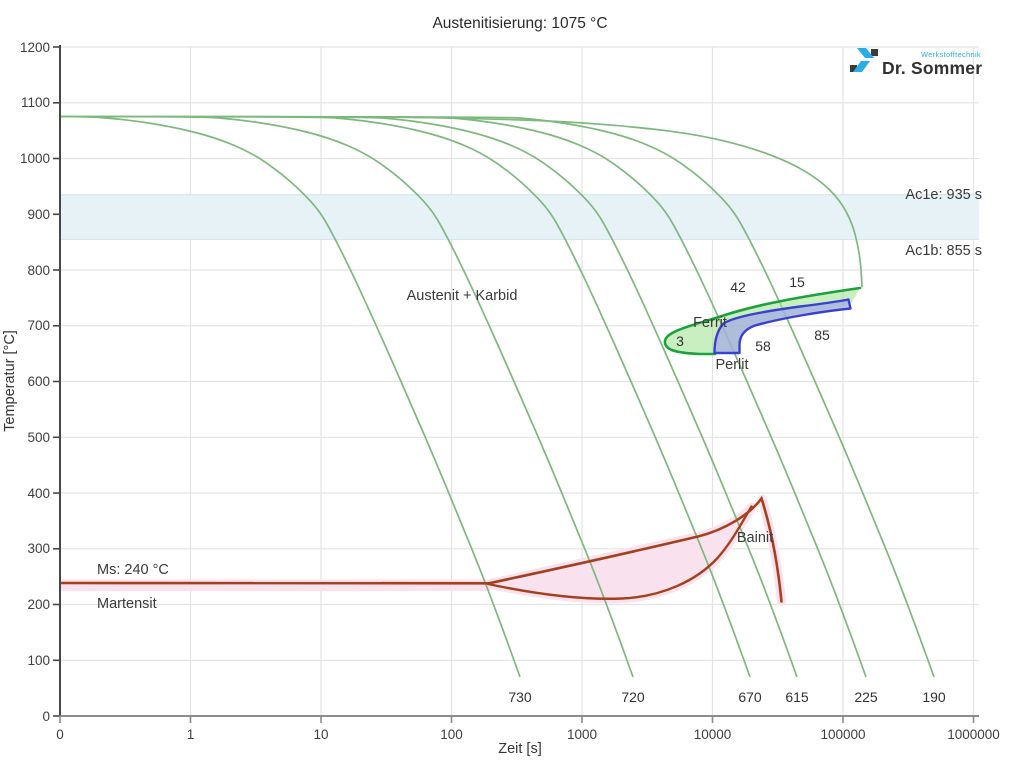  What do you see at coordinates (932, 68) in the screenshot?
I see `logo-brand-text: Dr. Sommer` at bounding box center [932, 68].